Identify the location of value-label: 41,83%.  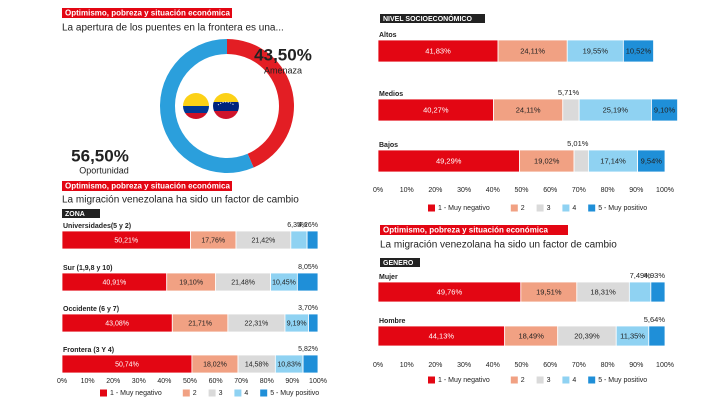
(438, 50).